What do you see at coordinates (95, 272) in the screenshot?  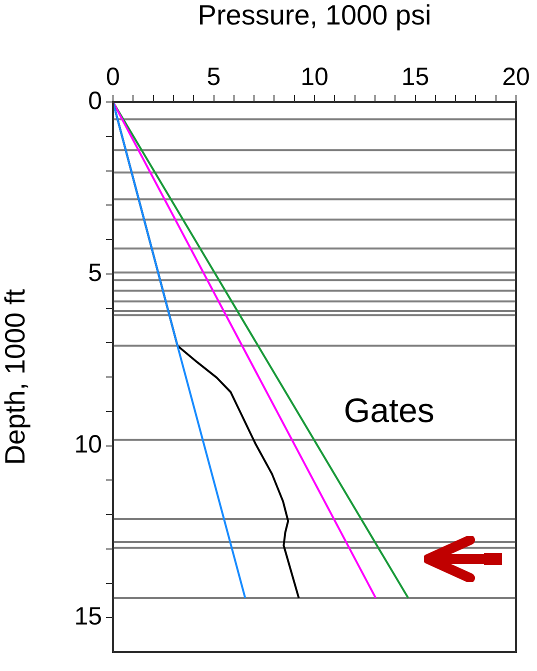 I see `y-tick-label: 5` at bounding box center [95, 272].